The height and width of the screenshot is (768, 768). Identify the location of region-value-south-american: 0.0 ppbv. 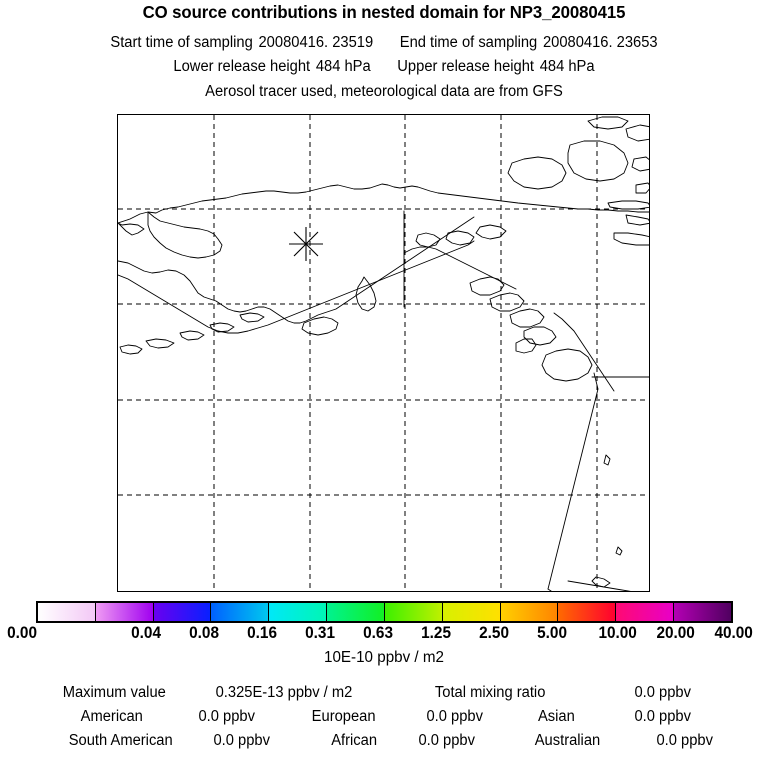
(241, 740).